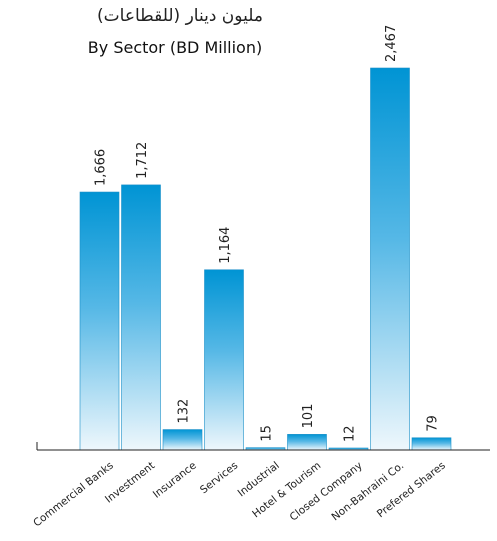  Describe the element at coordinates (267, 433) in the screenshot. I see `bar-value-label: 15` at that location.